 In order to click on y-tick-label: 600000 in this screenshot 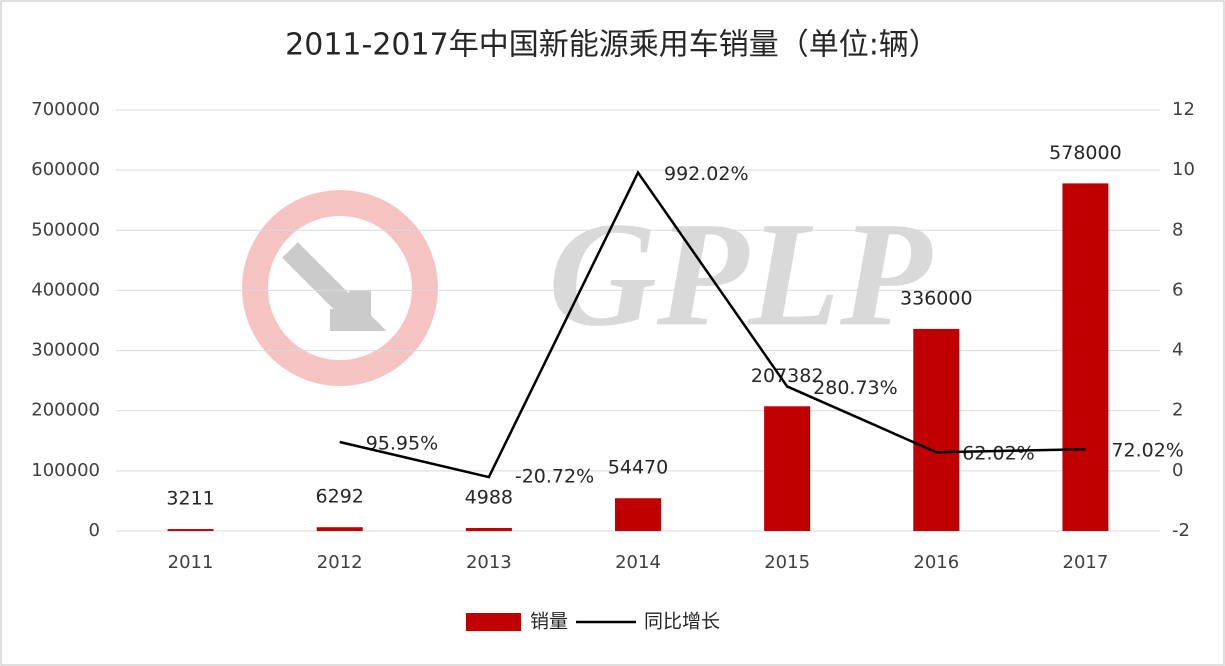, I will do `click(65, 169)`.